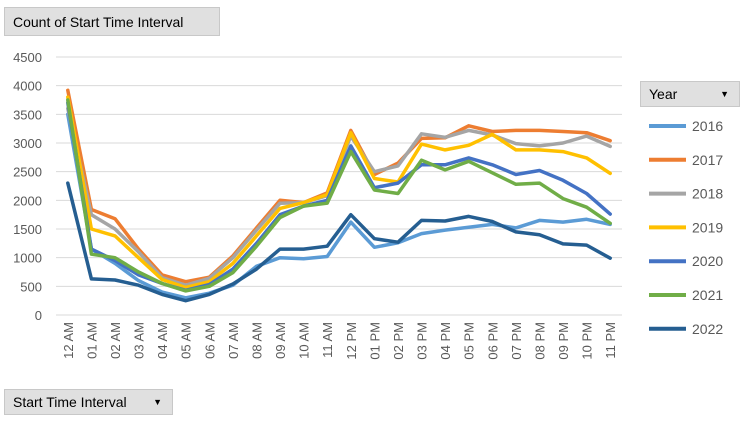 This screenshot has height=424, width=751. Describe the element at coordinates (27, 114) in the screenshot. I see `y-tick-label: 3500` at that location.